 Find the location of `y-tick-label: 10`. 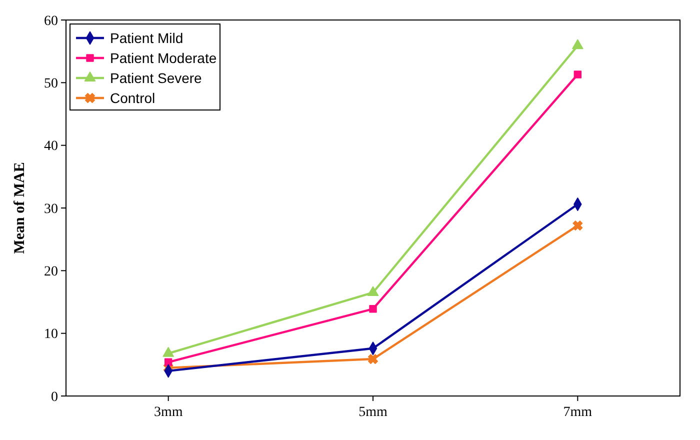

y-tick-label: 10 is located at coordinates (51, 334).